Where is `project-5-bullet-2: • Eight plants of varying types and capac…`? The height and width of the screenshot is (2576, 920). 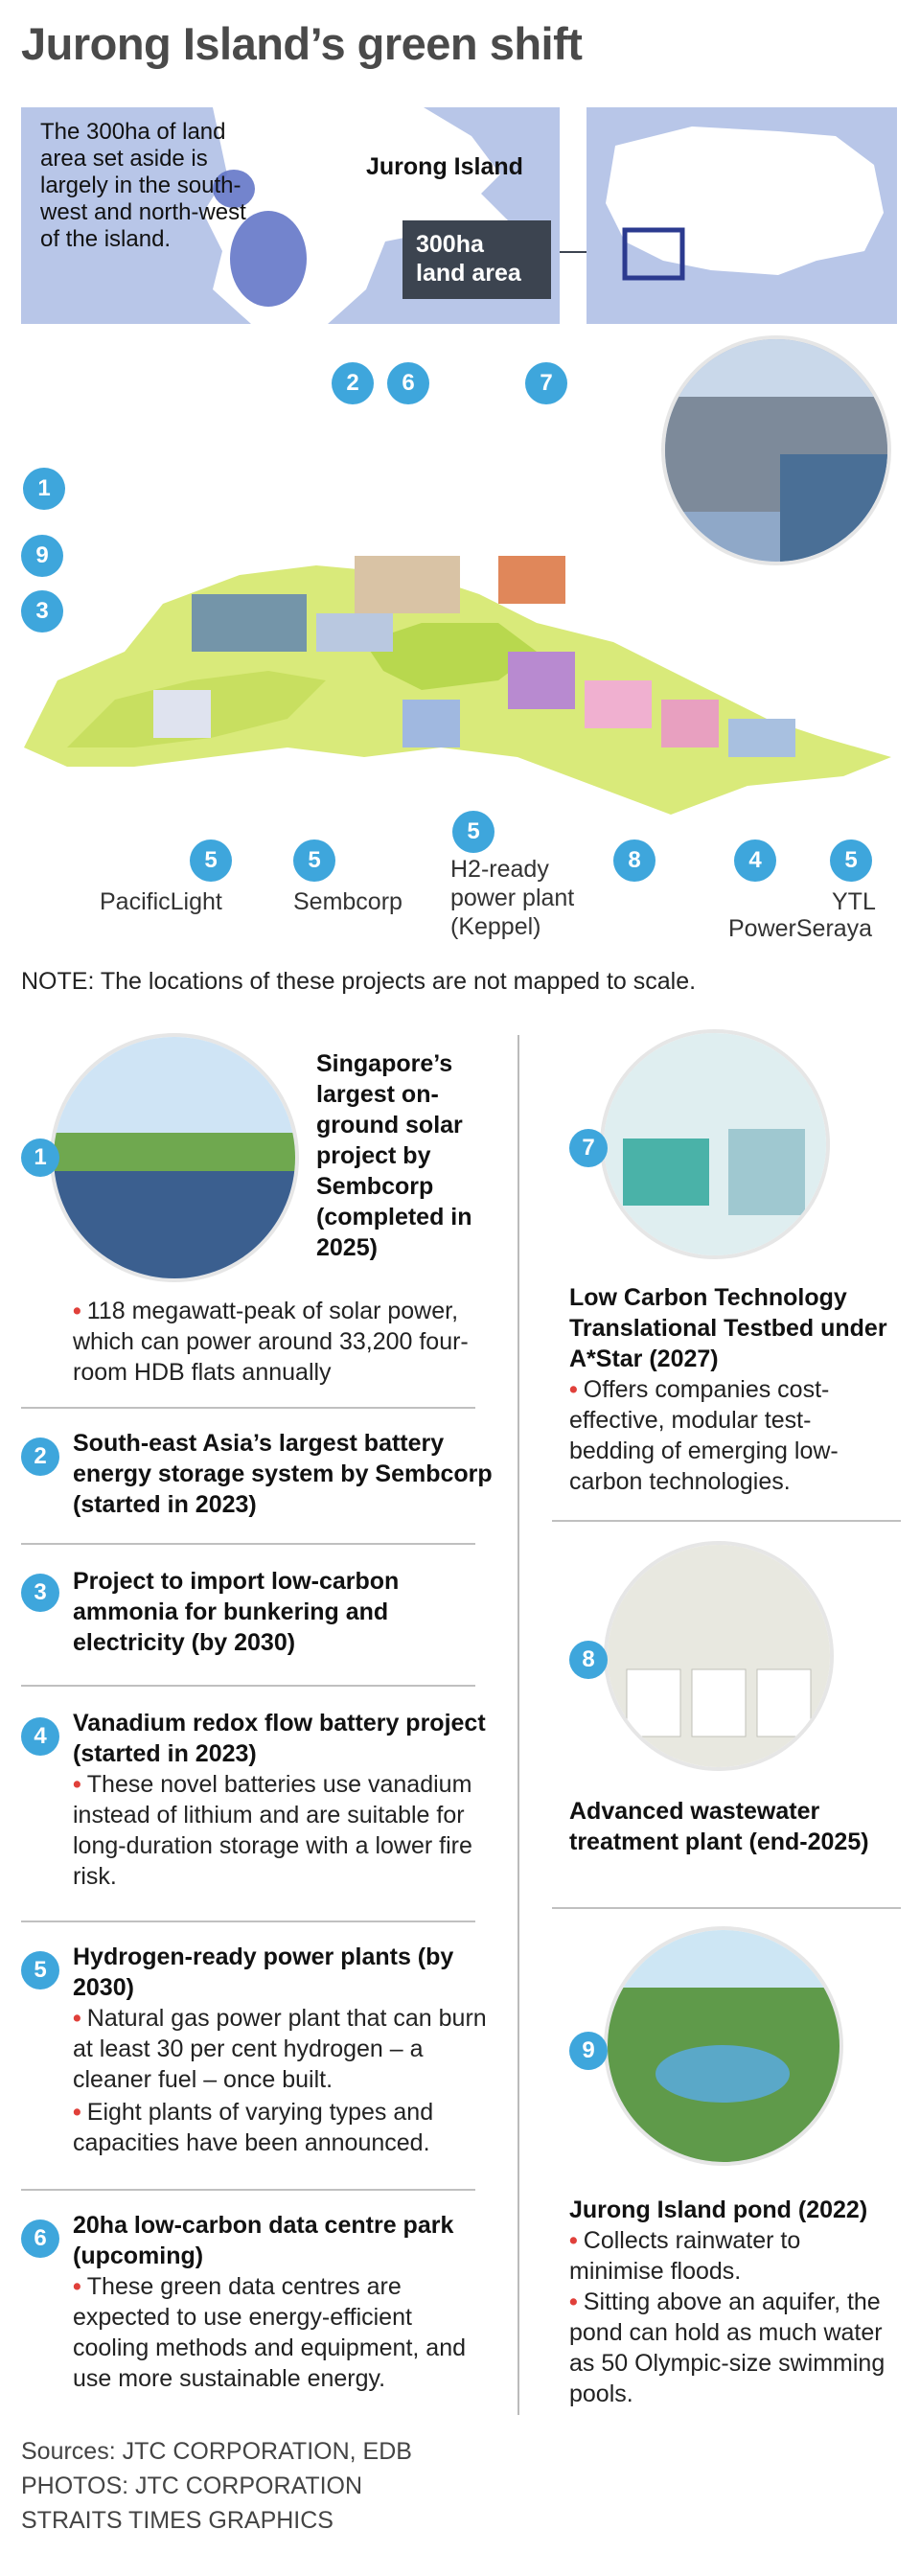
project-5-bullet-2: • Eight plants of varying types and capac… is located at coordinates (253, 2127).